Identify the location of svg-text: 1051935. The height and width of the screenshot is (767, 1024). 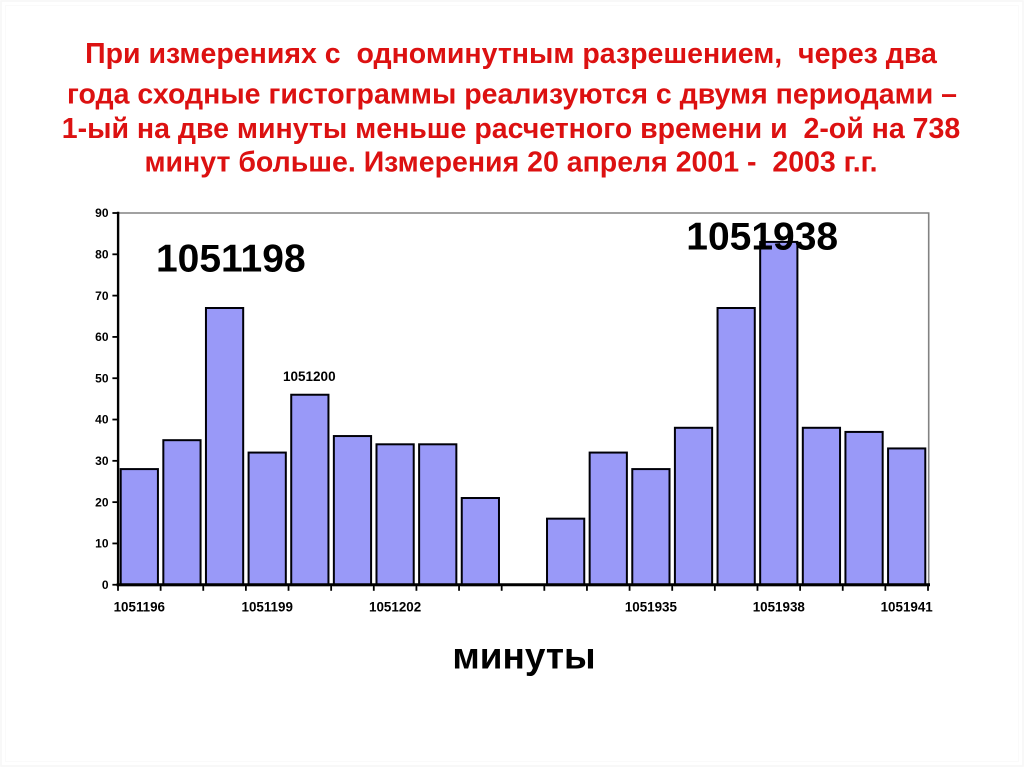
(651, 606).